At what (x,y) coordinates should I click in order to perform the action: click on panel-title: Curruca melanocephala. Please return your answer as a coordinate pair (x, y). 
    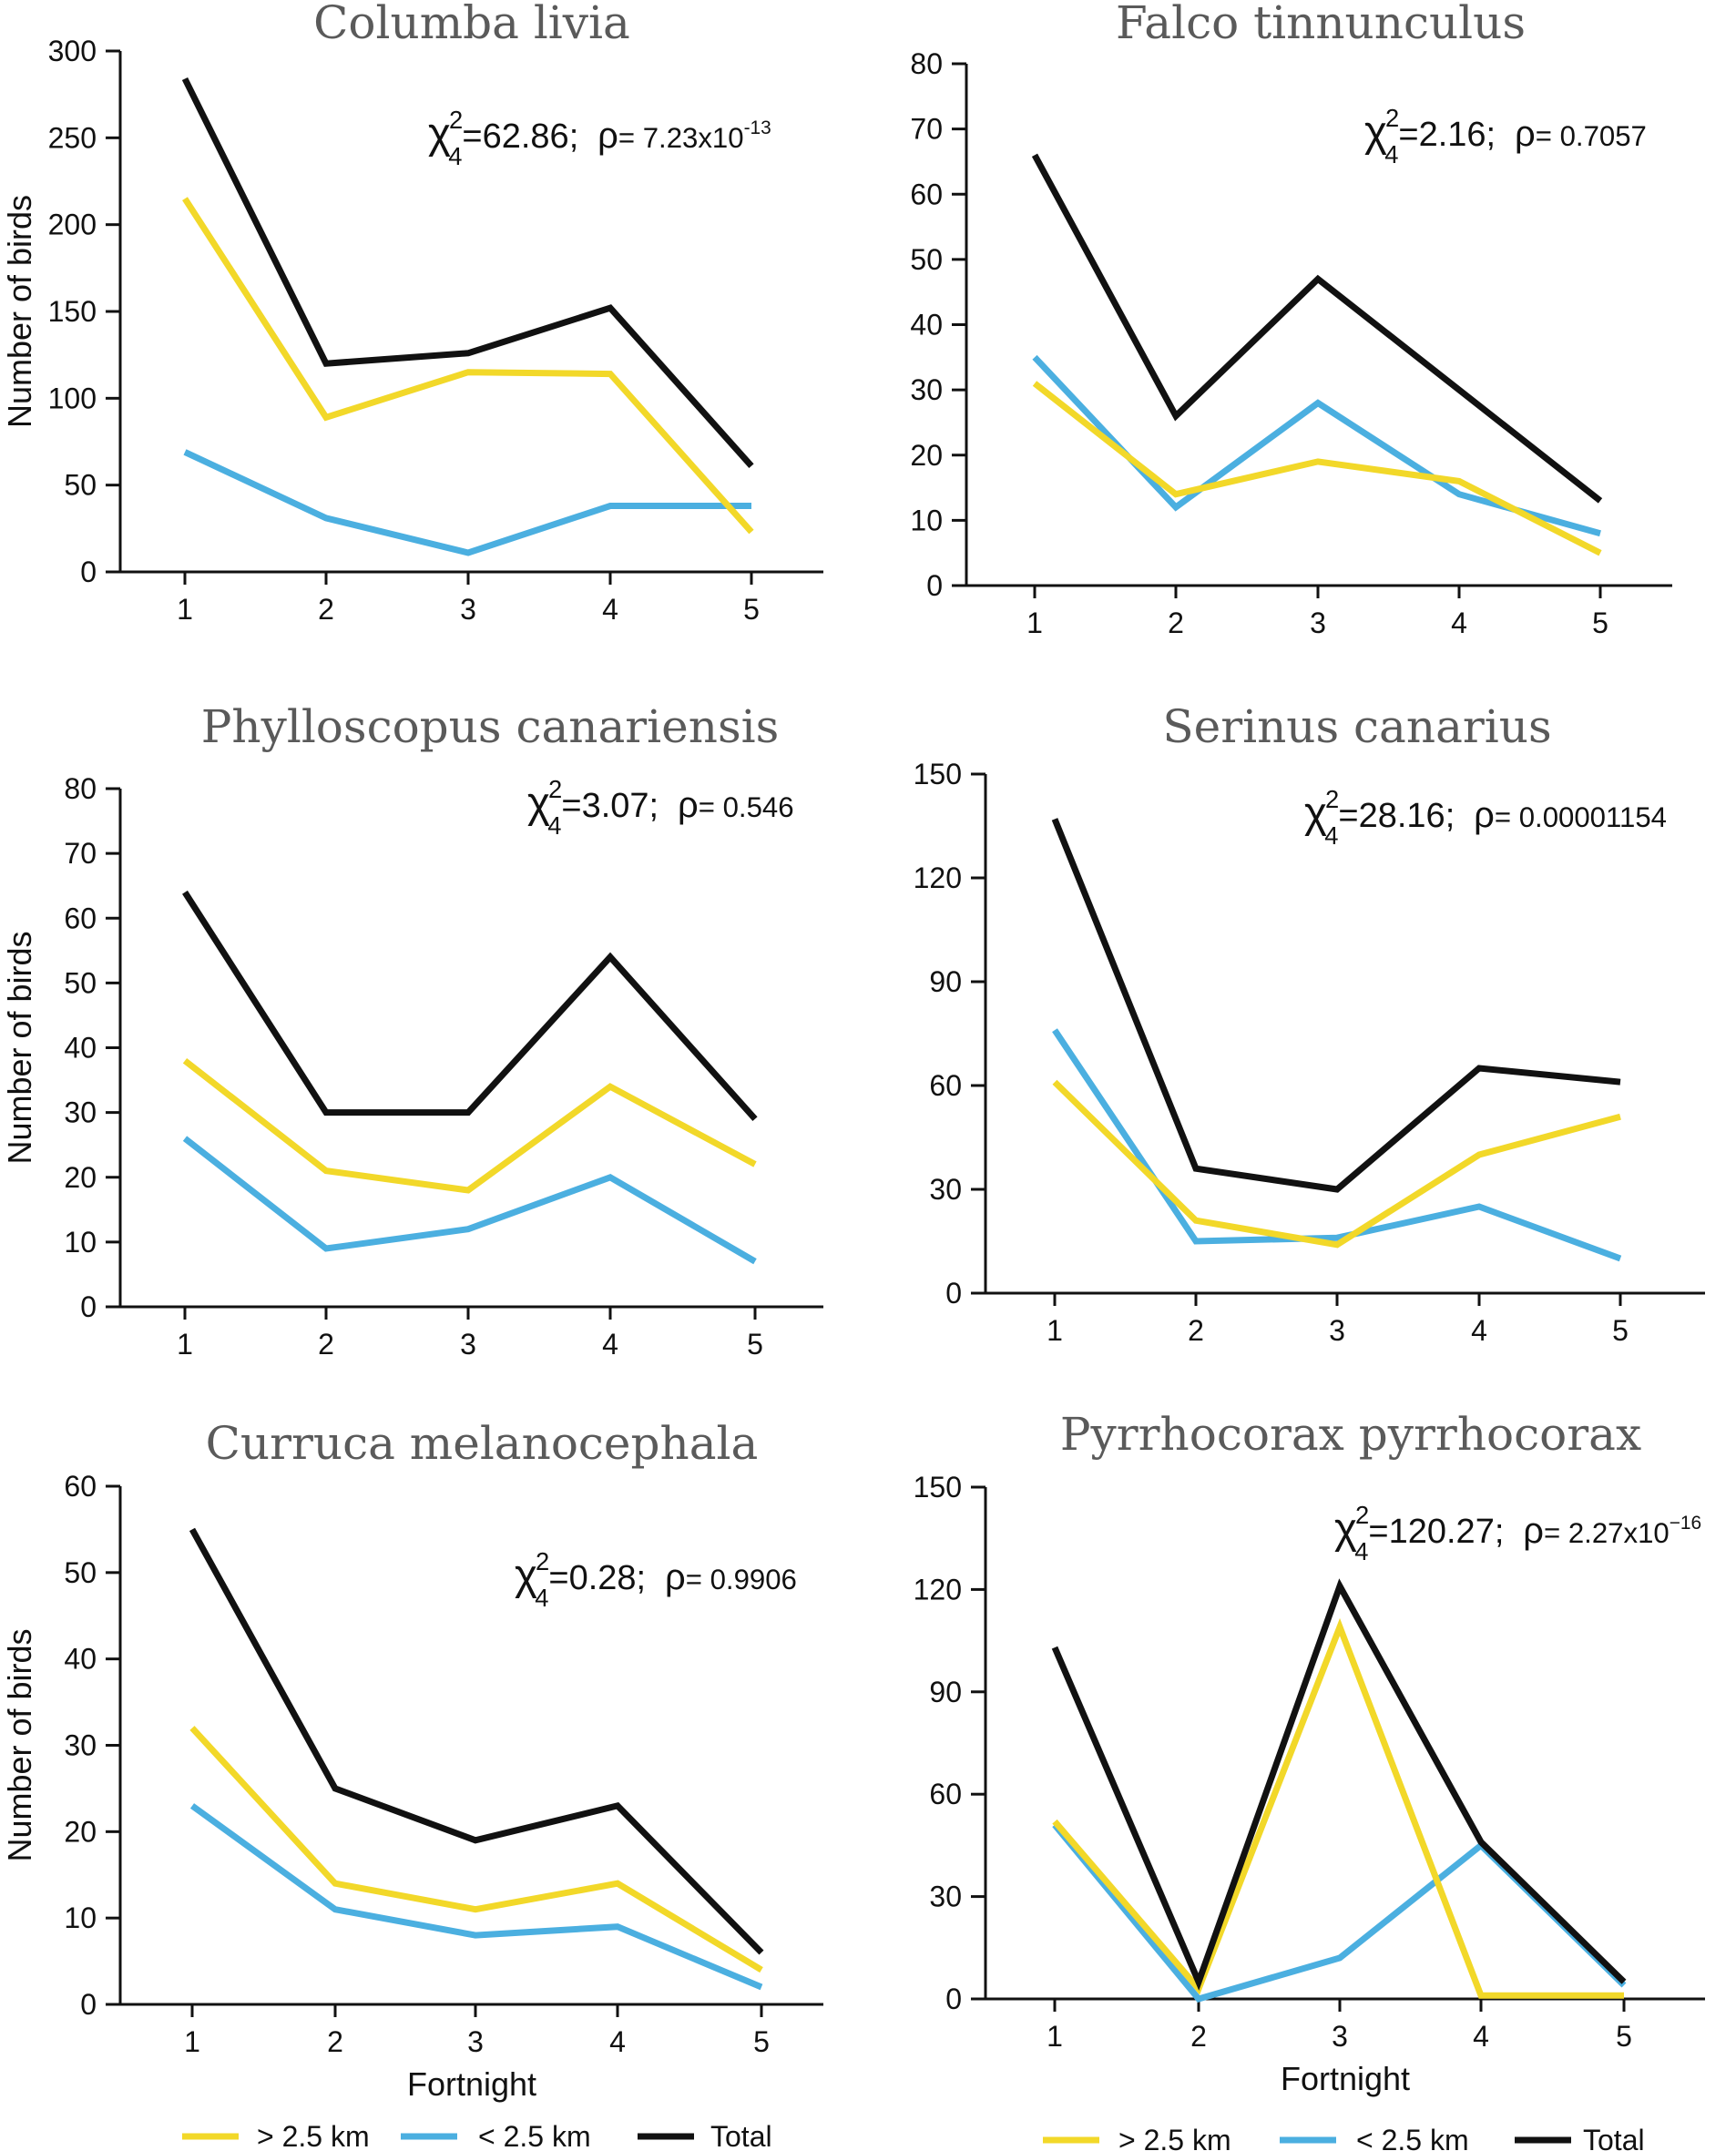
    Looking at the image, I should click on (483, 1443).